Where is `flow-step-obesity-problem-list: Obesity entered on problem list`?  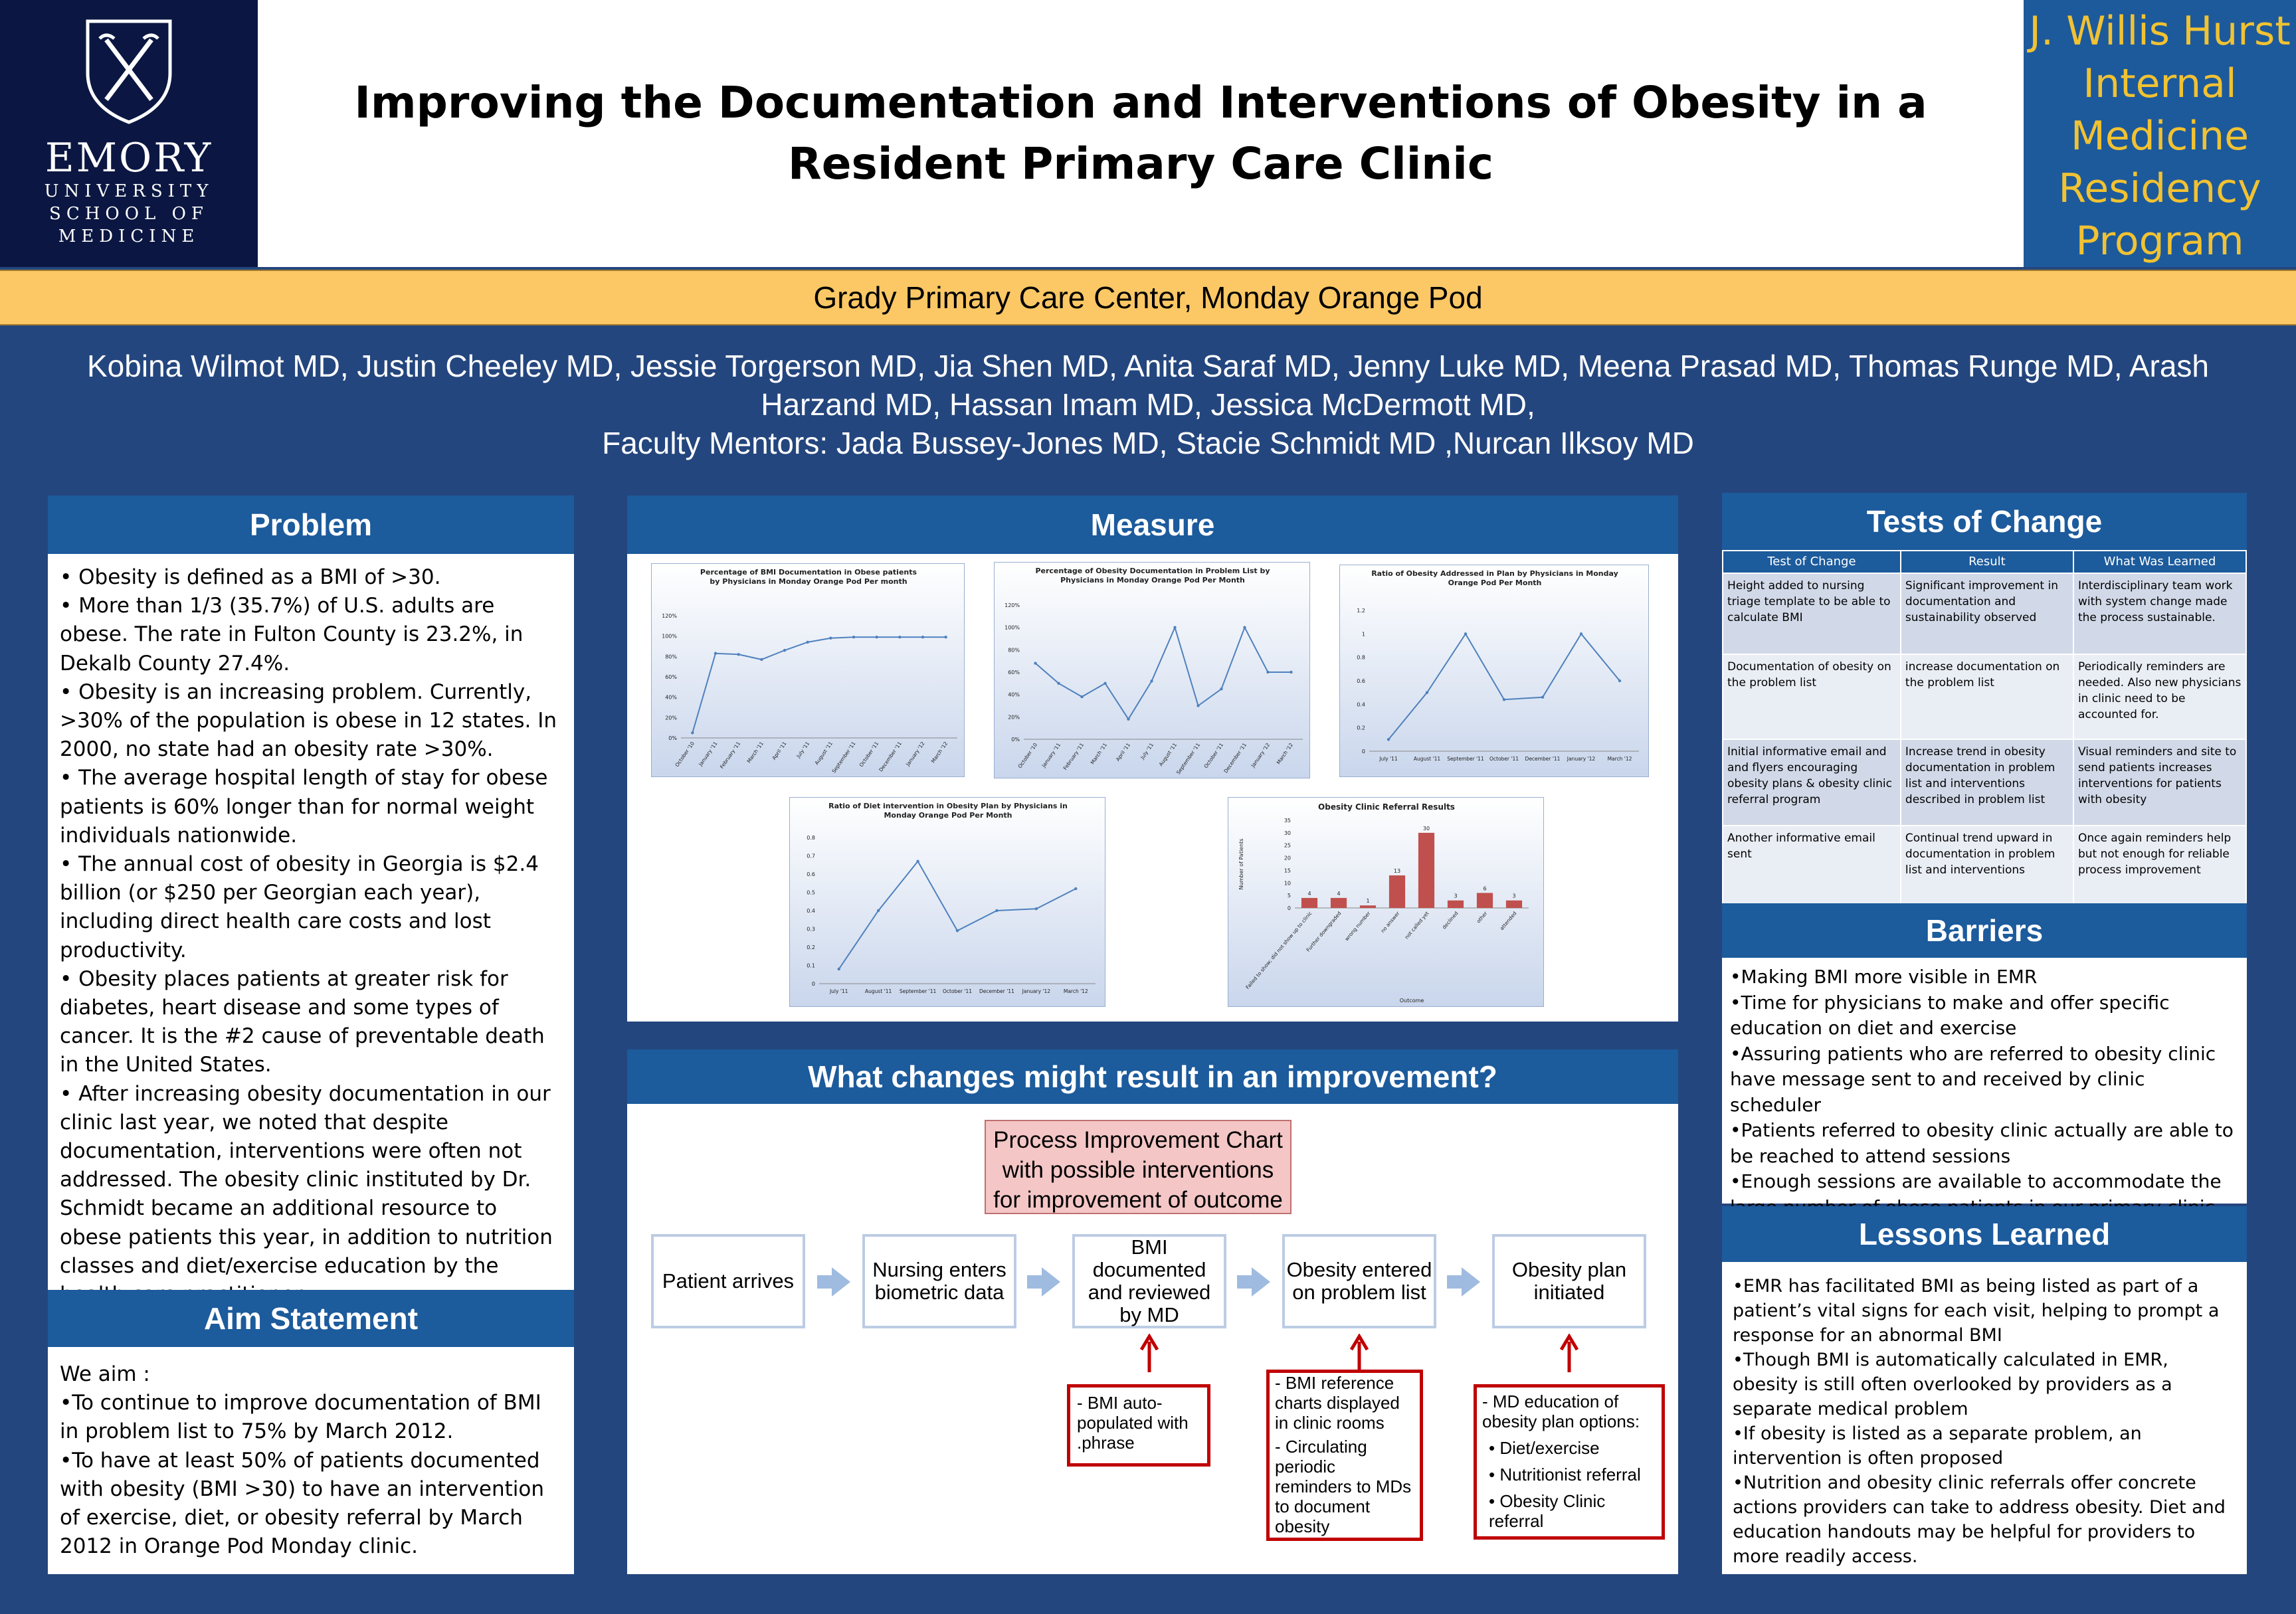 flow-step-obesity-problem-list: Obesity entered on problem list is located at coordinates (1359, 1281).